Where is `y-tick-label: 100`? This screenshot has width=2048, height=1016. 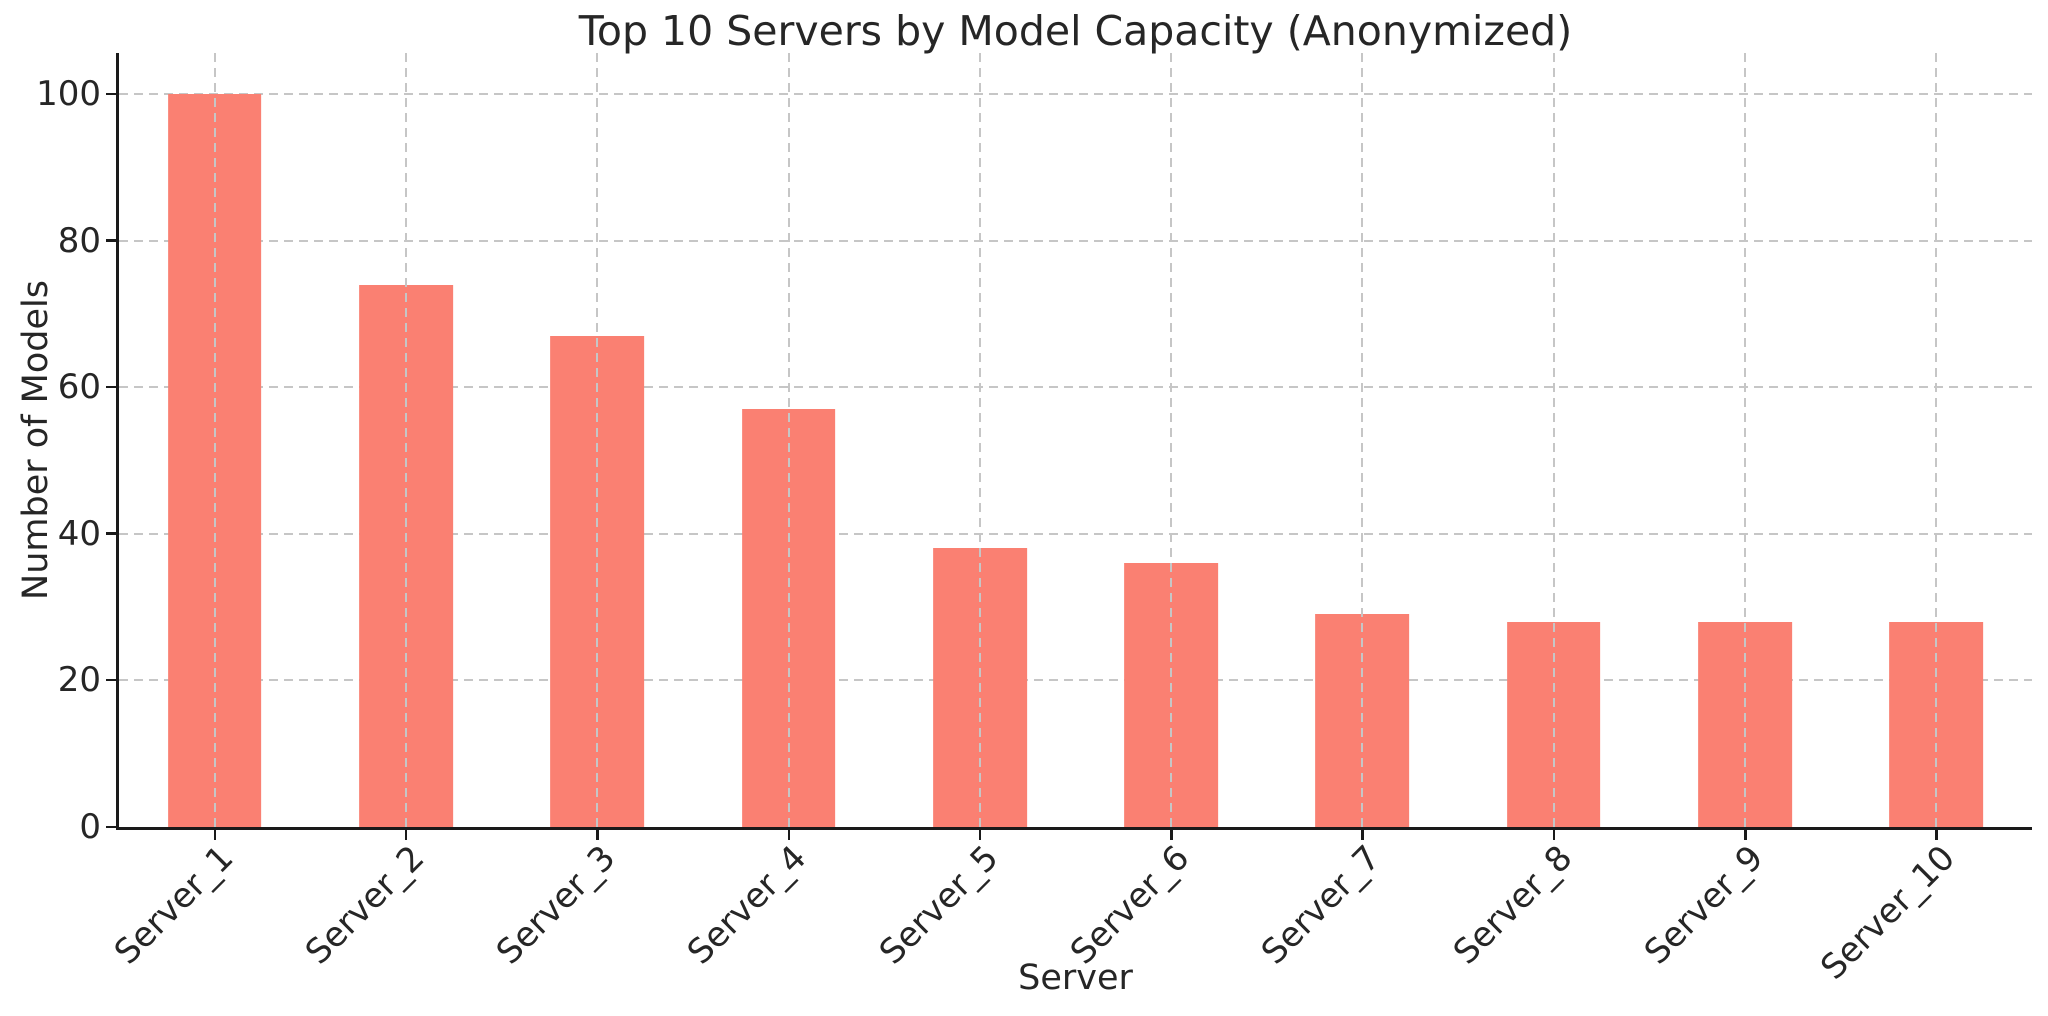
y-tick-label: 100 is located at coordinates (68, 94).